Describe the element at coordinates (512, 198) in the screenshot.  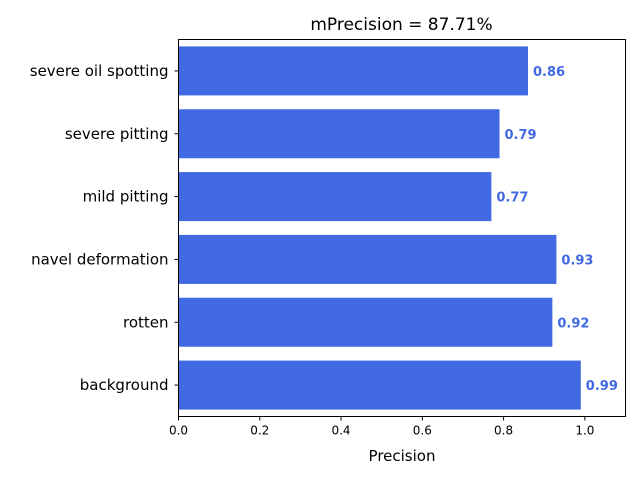
I see `data-label: 0.77` at that location.